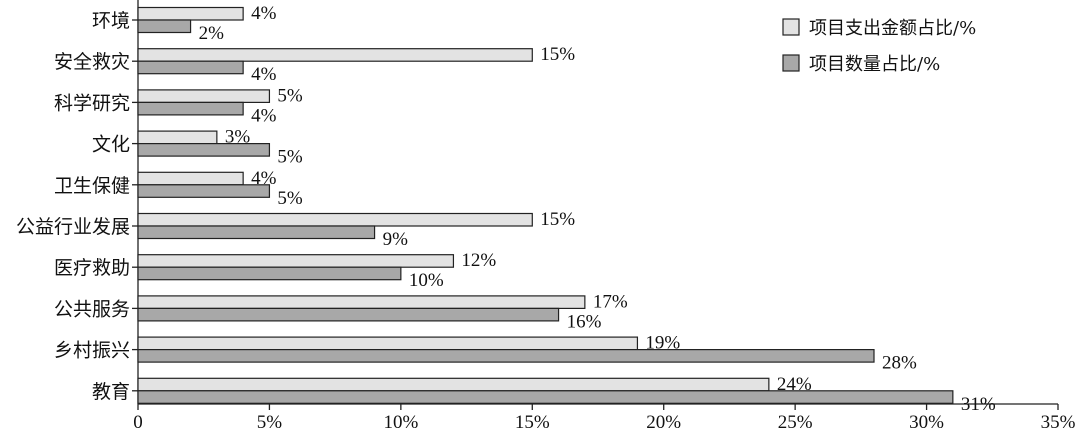  I want to click on data-label-amount: 3%, so click(238, 137).